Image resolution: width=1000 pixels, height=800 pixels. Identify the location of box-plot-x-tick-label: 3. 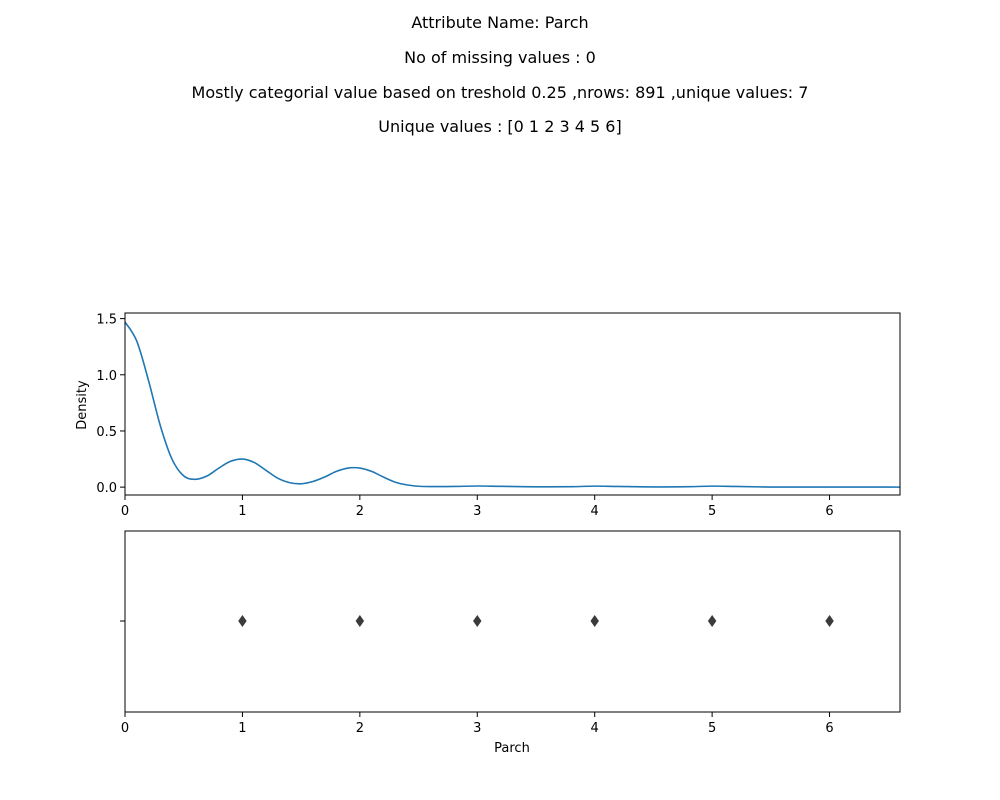
(477, 728).